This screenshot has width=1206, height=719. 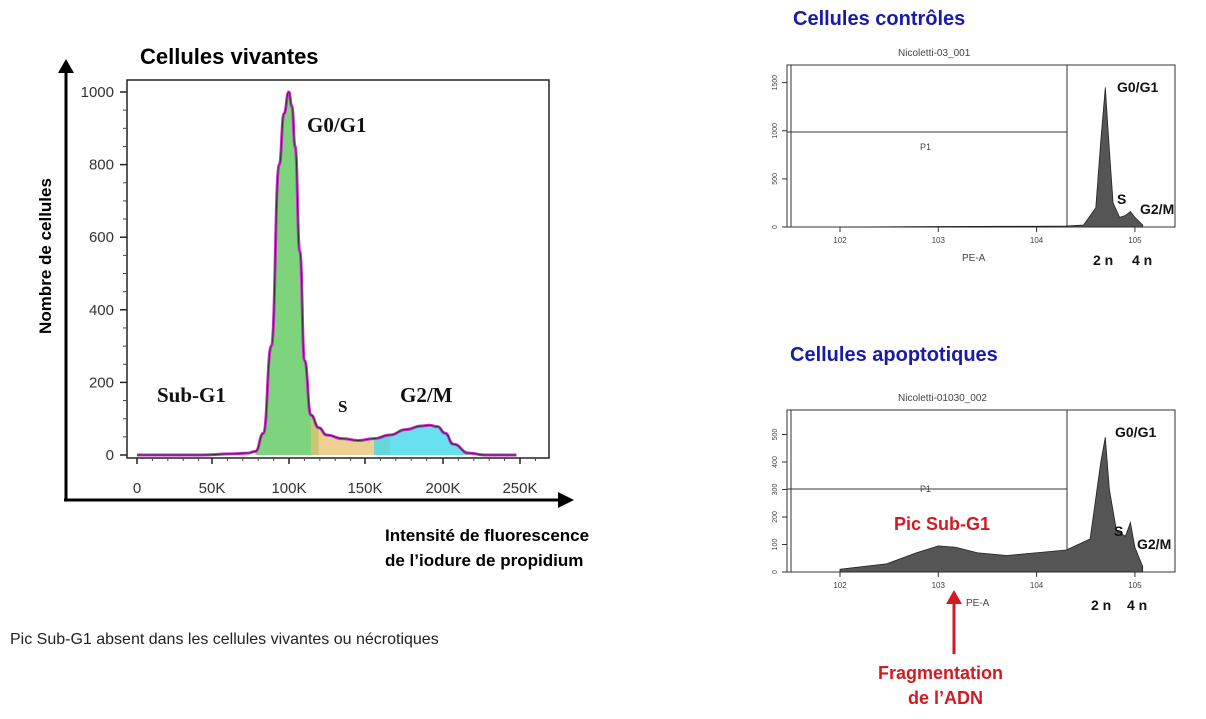 What do you see at coordinates (934, 53) in the screenshot?
I see `control-header: Nicoletti-03_001` at bounding box center [934, 53].